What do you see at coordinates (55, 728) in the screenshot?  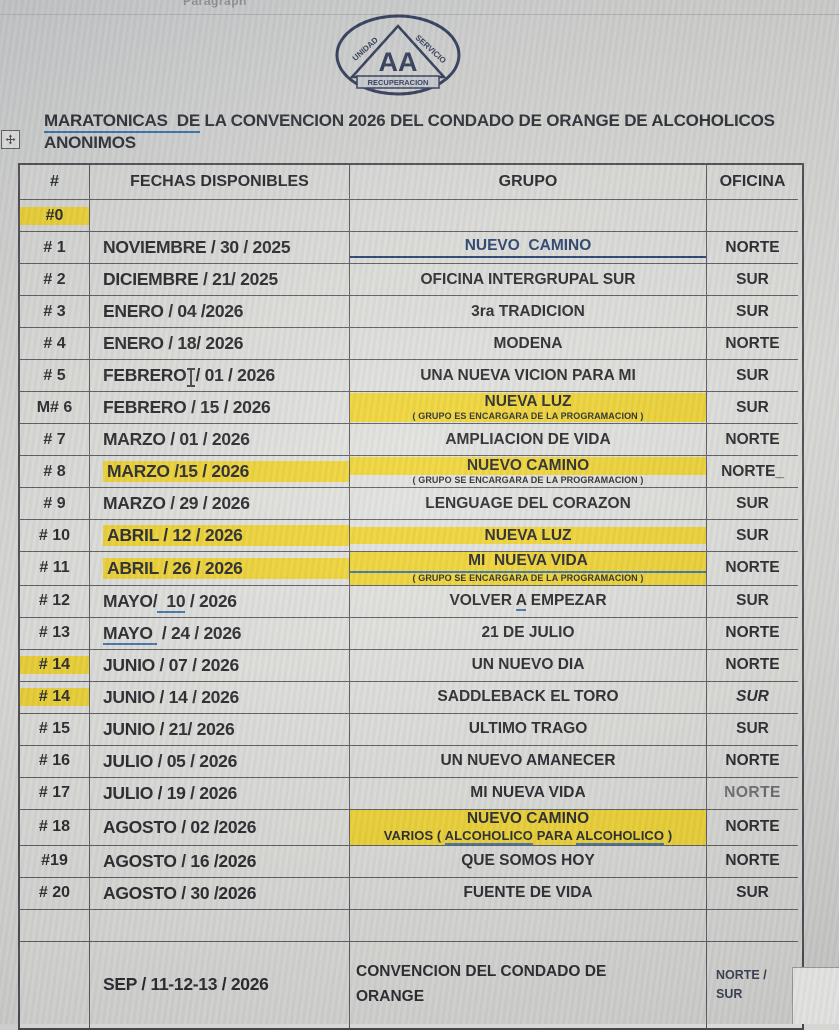 I see `row-number-cell: # 15` at bounding box center [55, 728].